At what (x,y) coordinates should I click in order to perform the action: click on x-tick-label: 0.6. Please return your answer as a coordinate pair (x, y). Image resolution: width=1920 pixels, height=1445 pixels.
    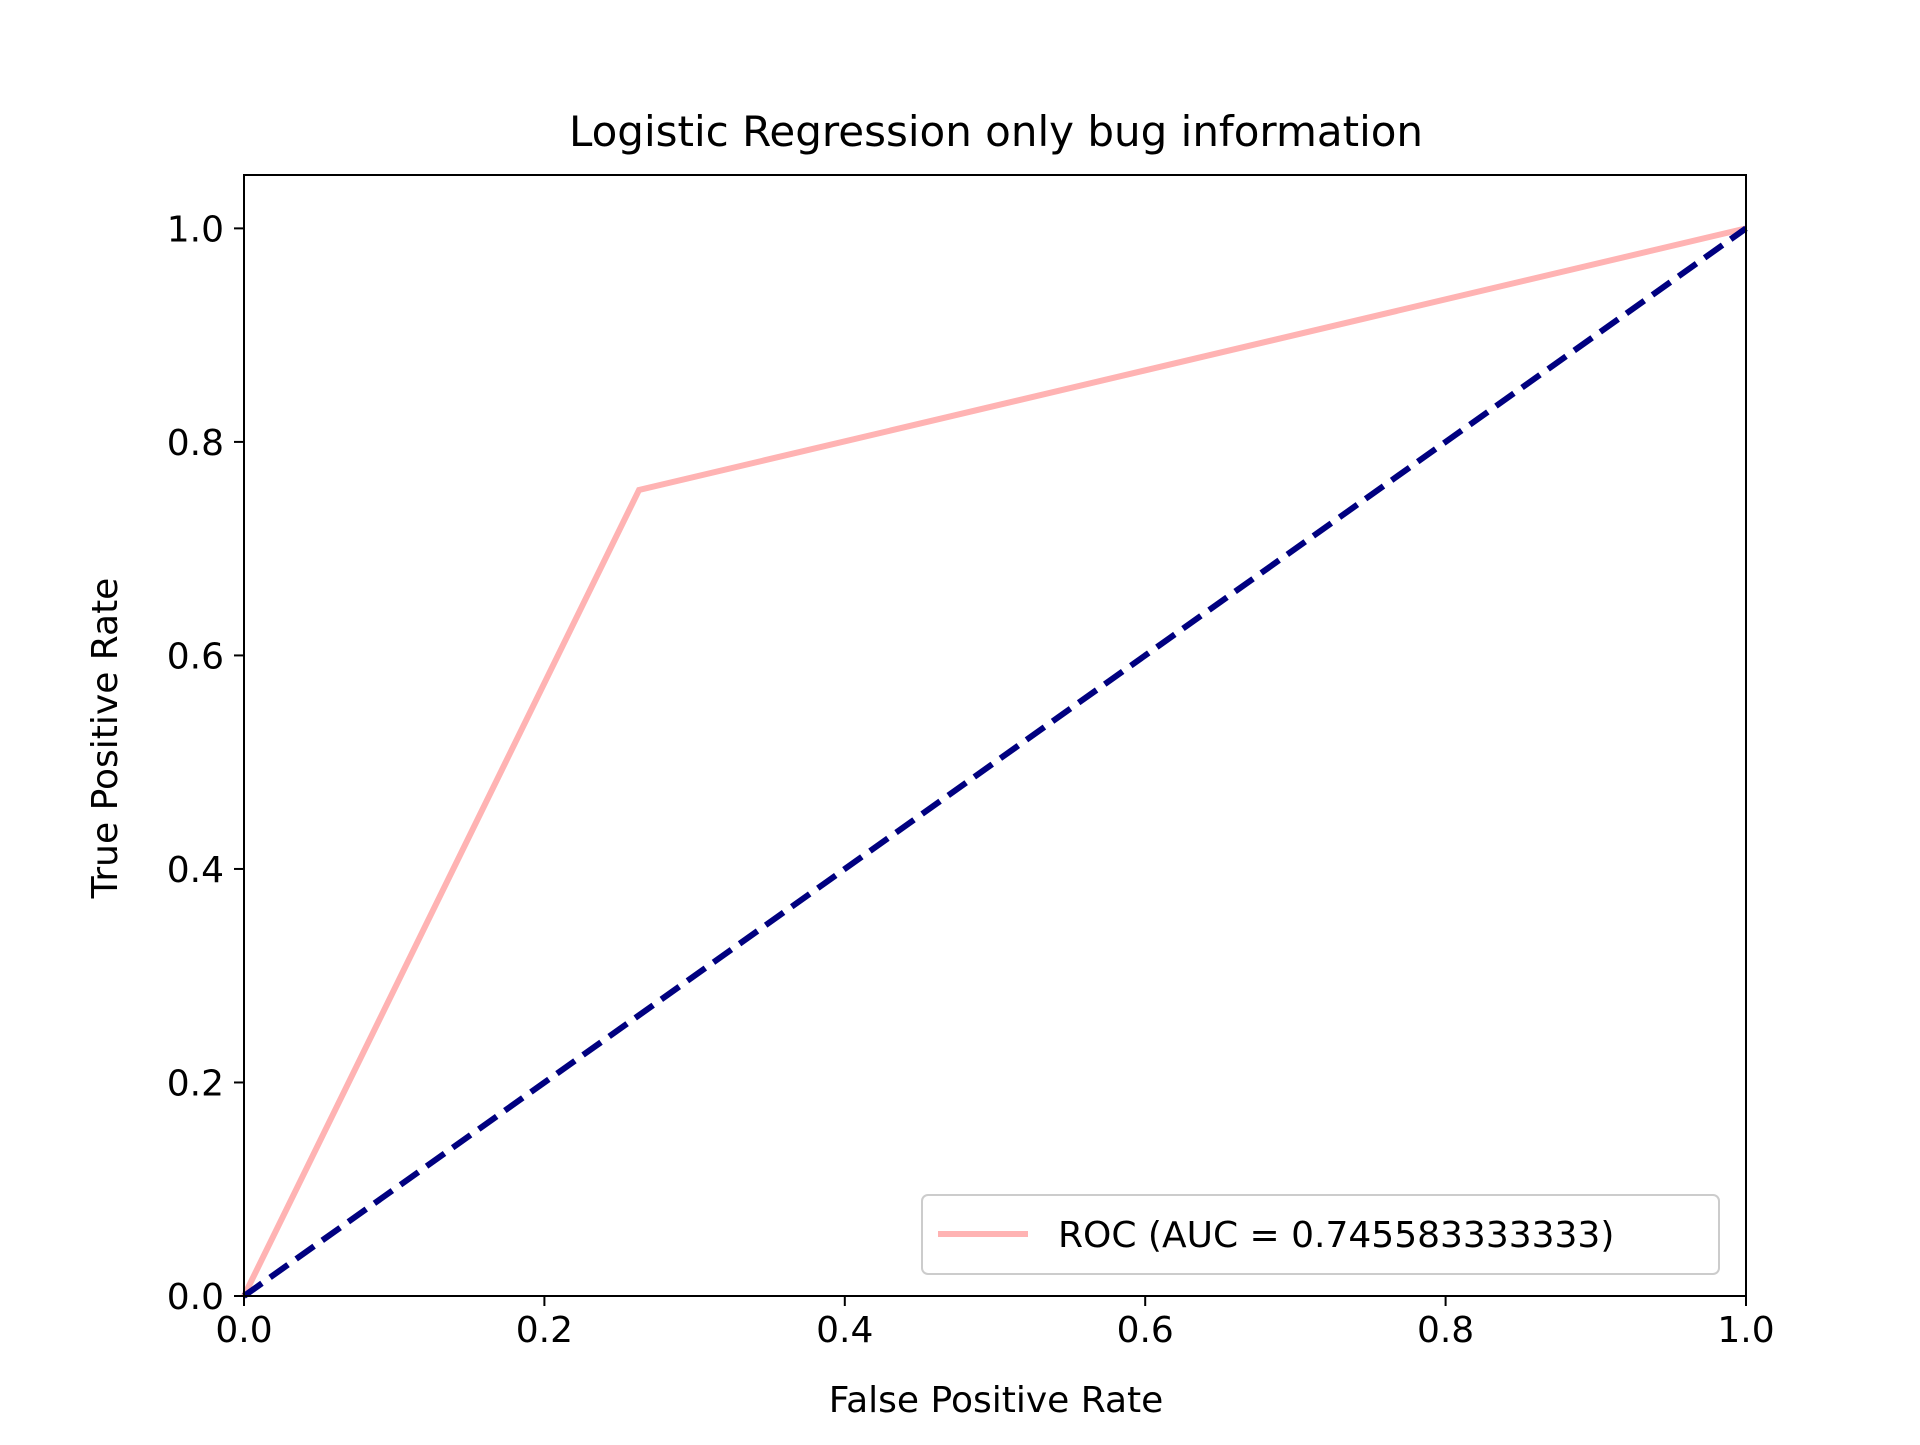
    Looking at the image, I should click on (1145, 1330).